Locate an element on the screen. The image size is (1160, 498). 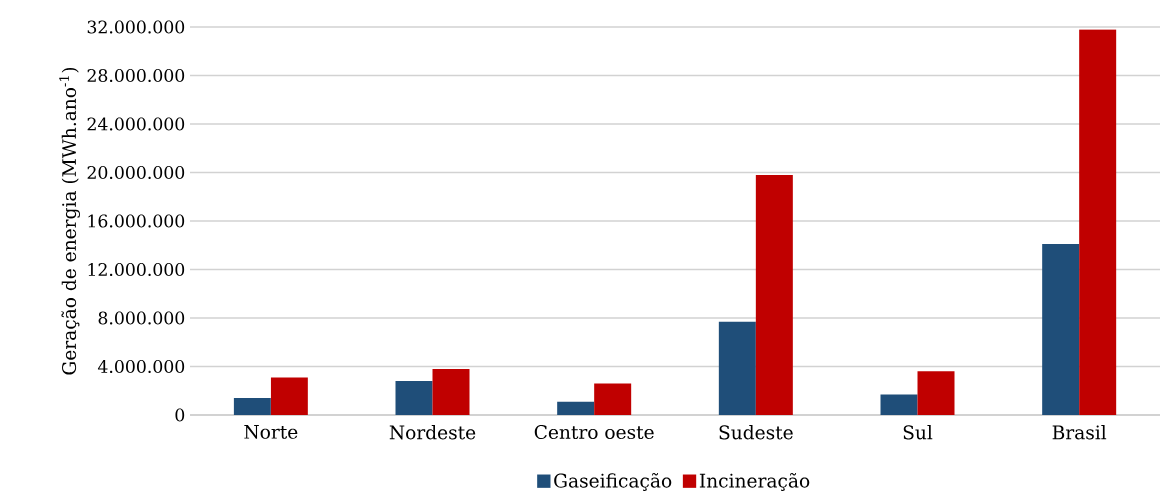
y-axis-title: Geração de energia (MWh.ano$^{-1}$) is located at coordinates (69, 221).